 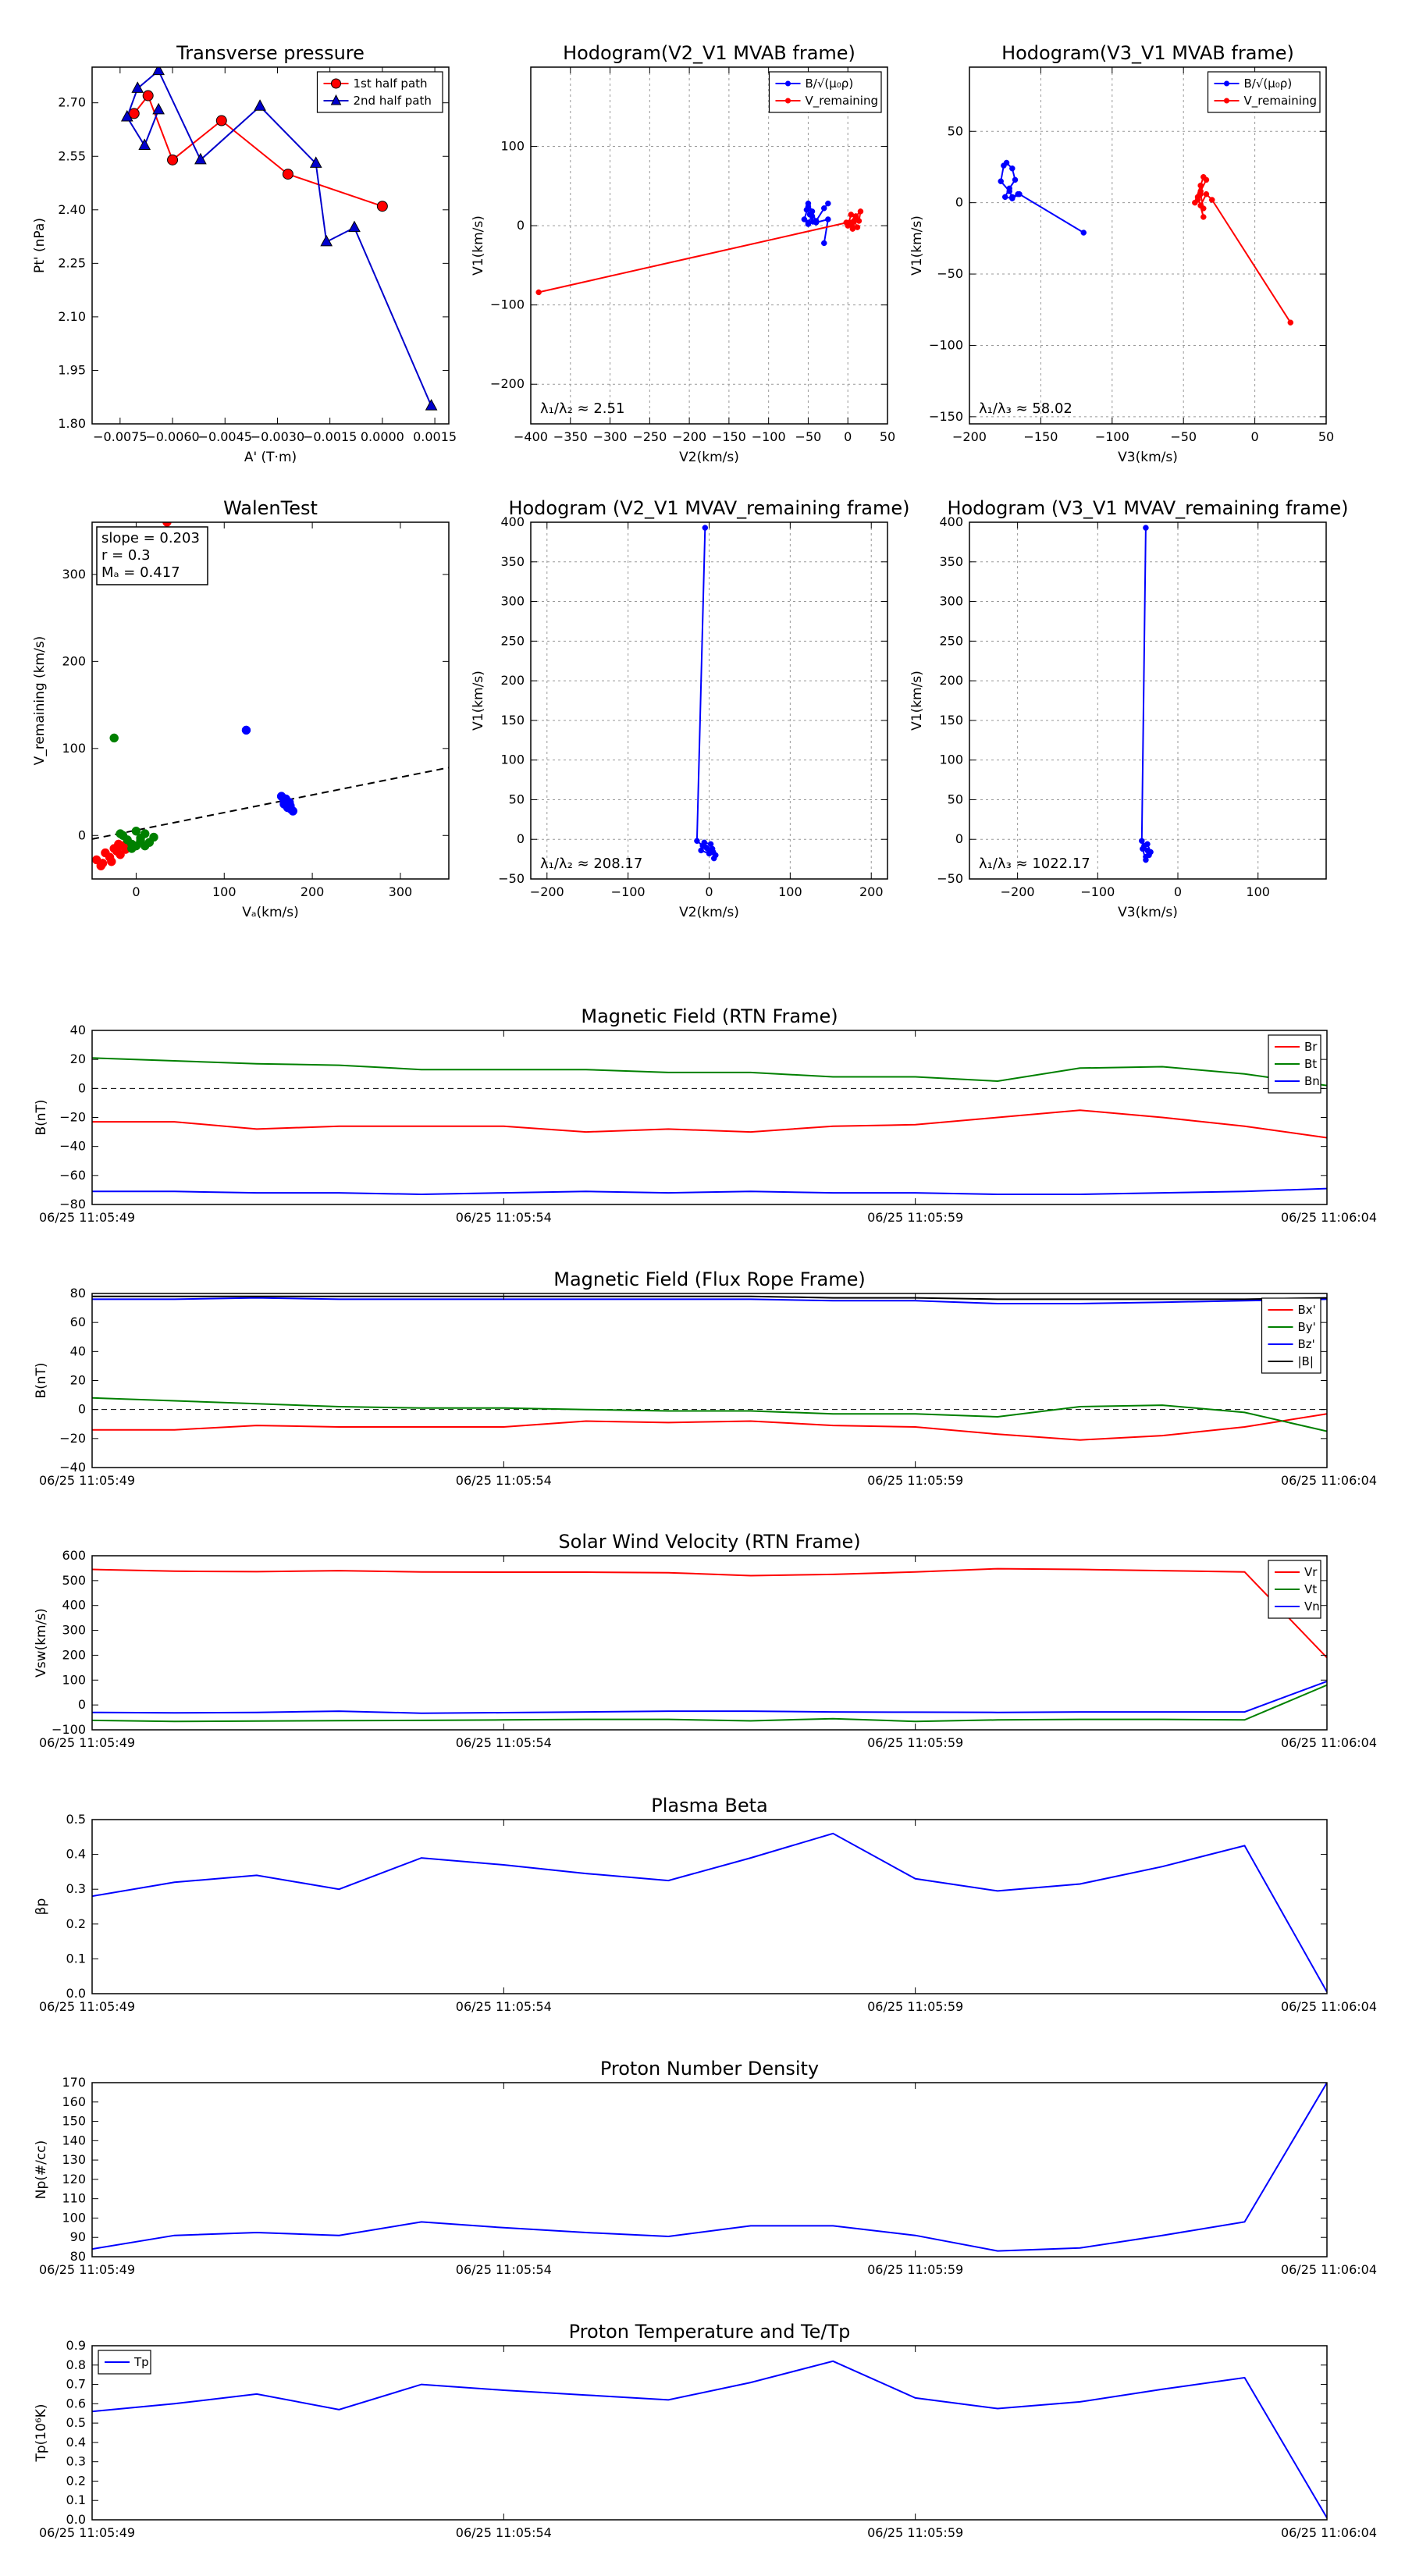 What do you see at coordinates (951, 720) in the screenshot?
I see `y-tick-label: 150` at bounding box center [951, 720].